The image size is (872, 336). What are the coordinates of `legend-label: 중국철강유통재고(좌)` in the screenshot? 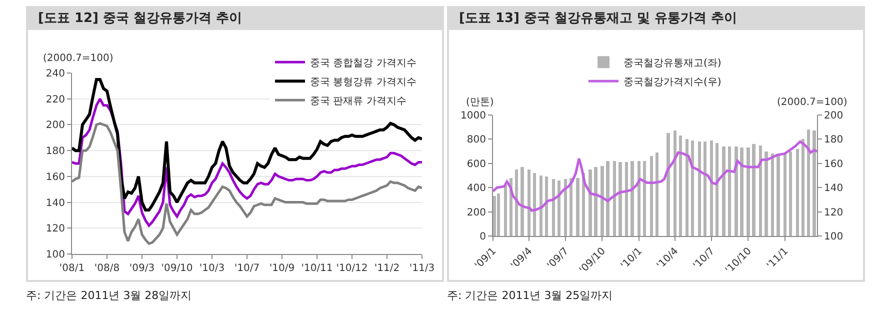 It's located at (673, 64).